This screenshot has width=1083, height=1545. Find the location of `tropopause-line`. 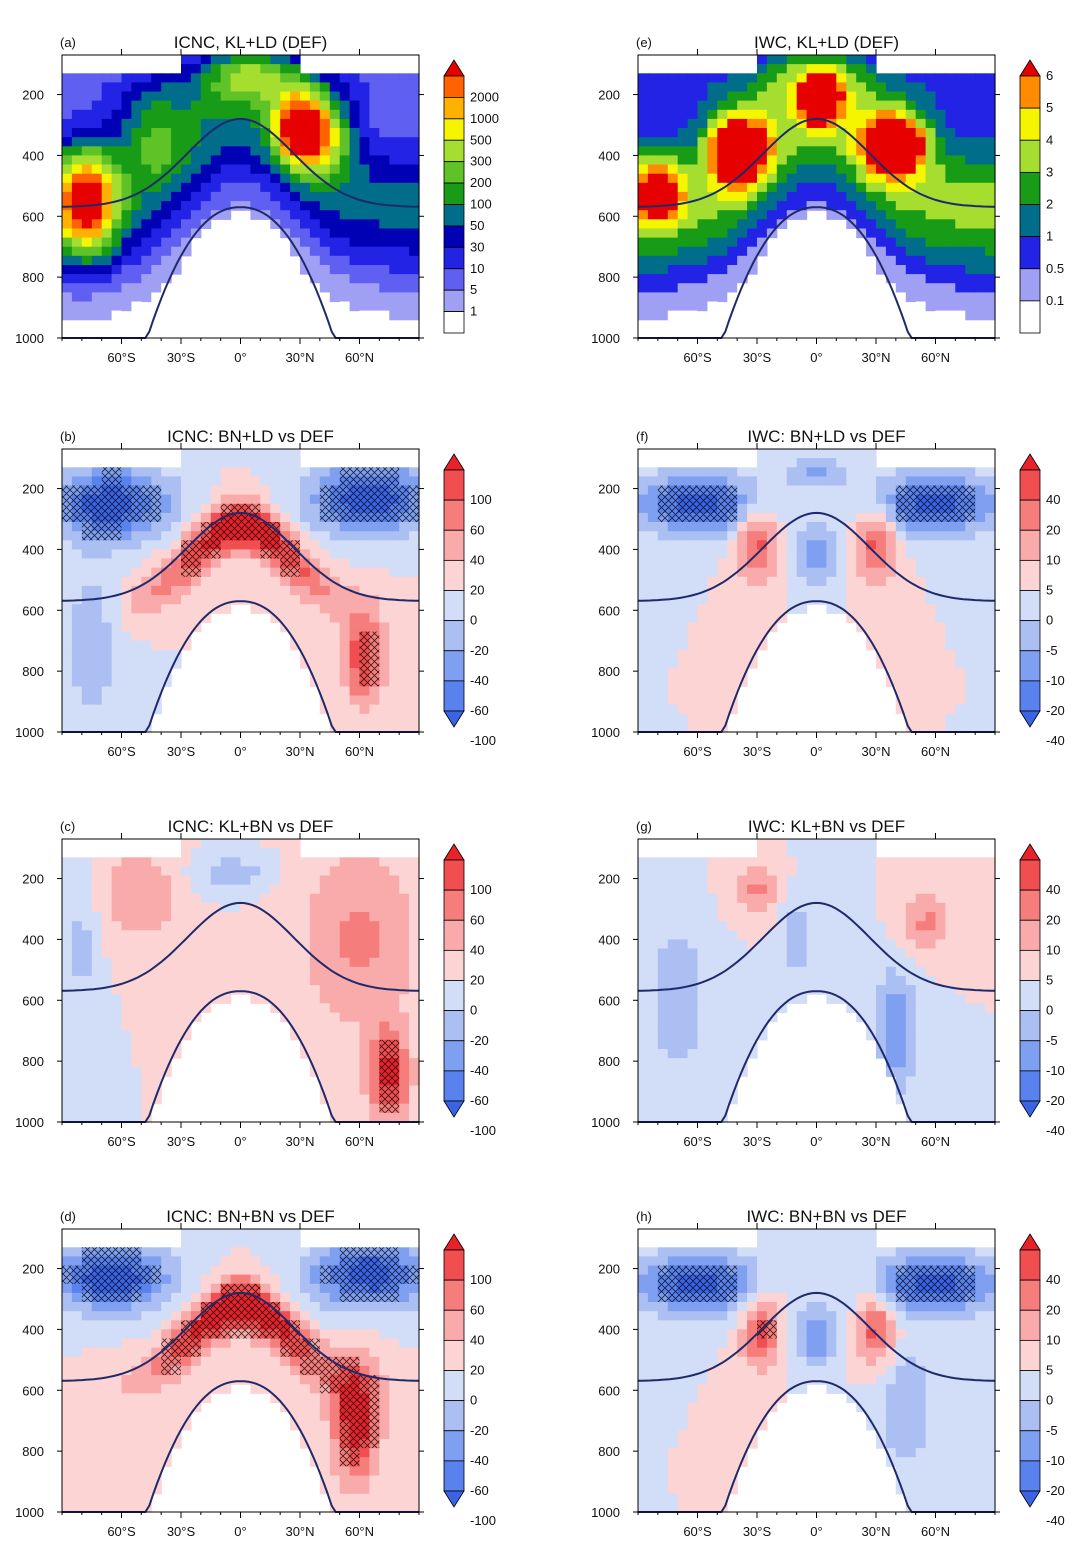

tropopause-line is located at coordinates (240, 1336).